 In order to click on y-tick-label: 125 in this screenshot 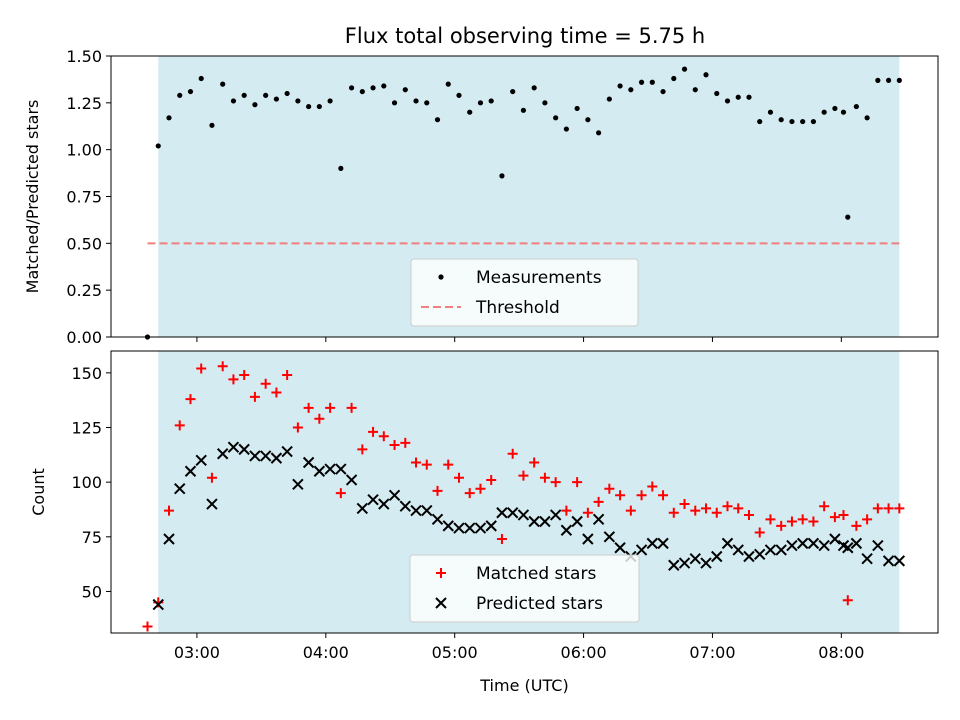, I will do `click(86, 428)`.